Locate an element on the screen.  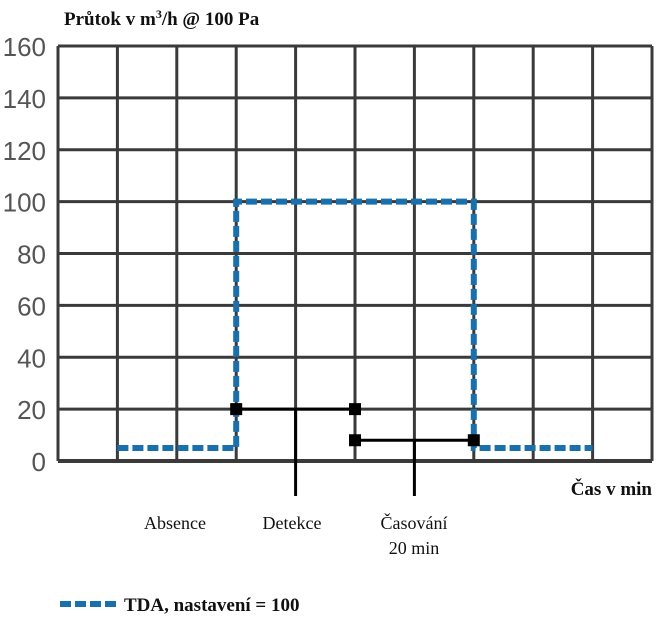
y-tick-label: 120 is located at coordinates (24, 151).